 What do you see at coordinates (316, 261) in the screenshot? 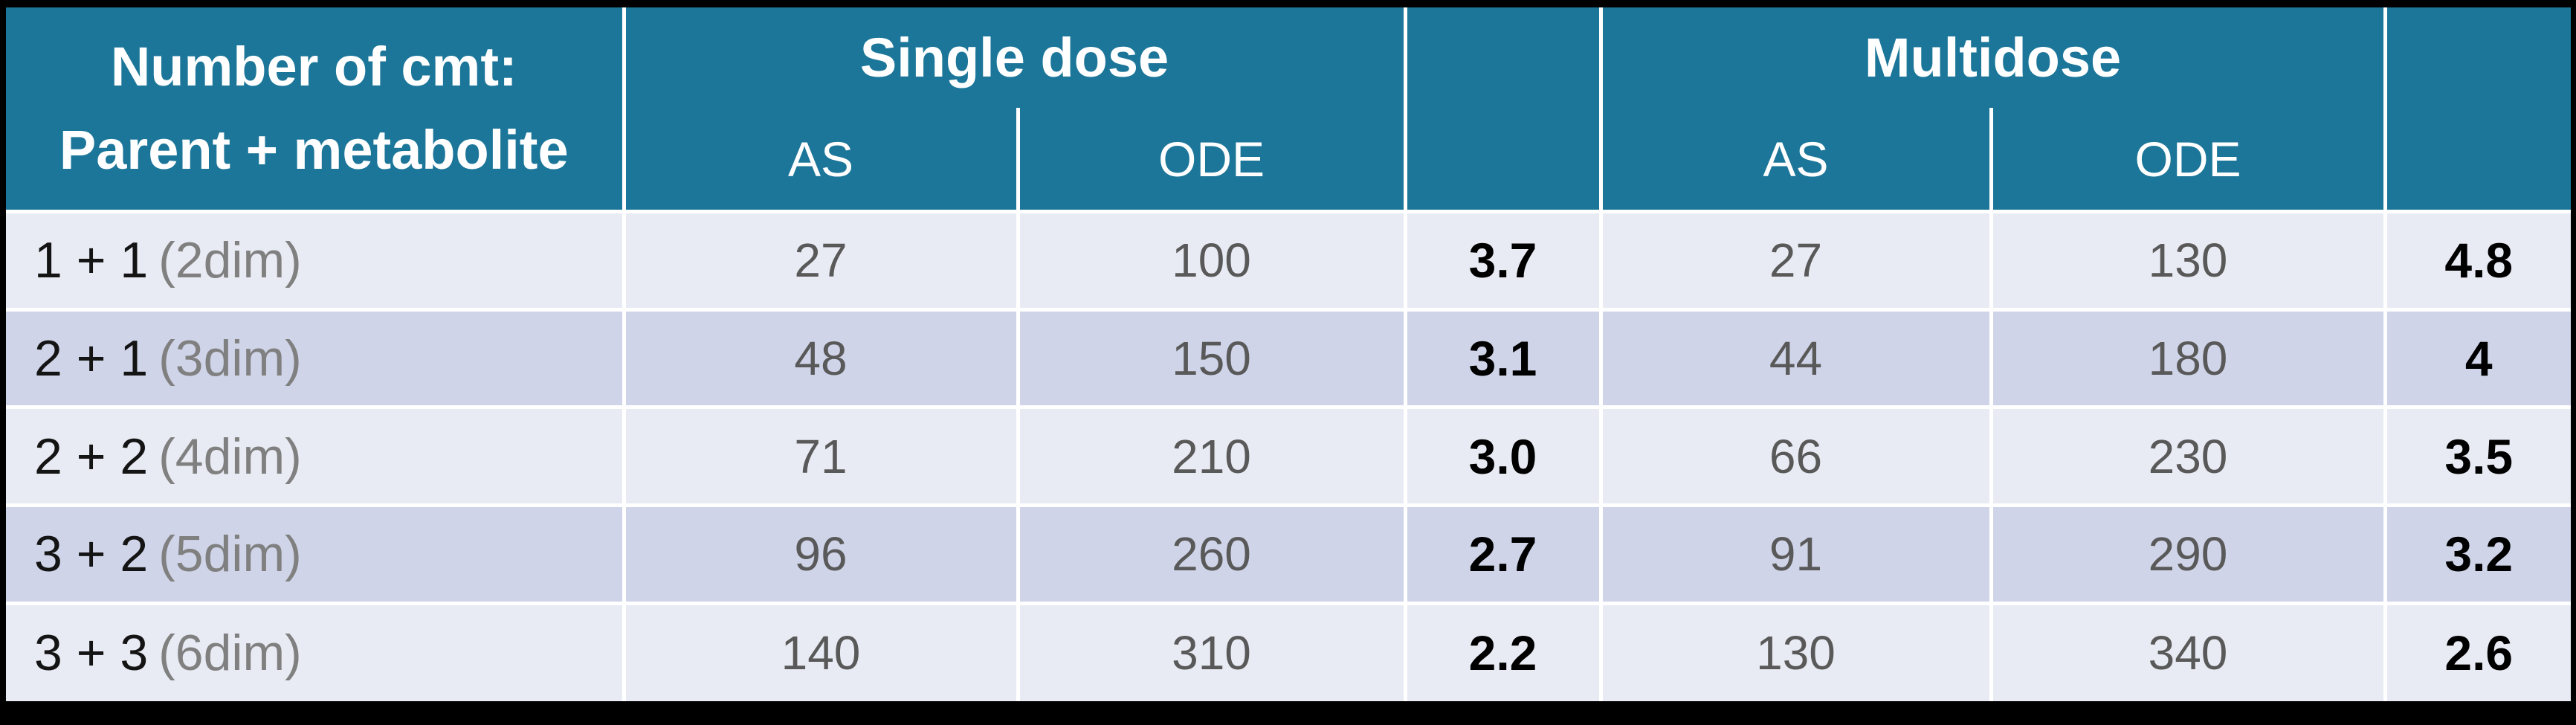
I see `row-label-cell: 1 + 1 (2dim)` at bounding box center [316, 261].